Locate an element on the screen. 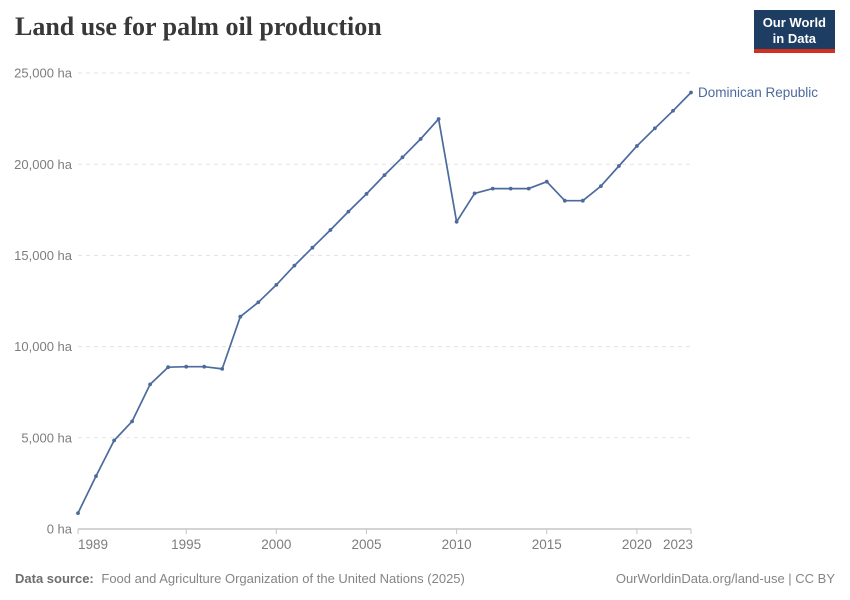 Image resolution: width=850 pixels, height=600 pixels. x-tick-label: 2023 is located at coordinates (678, 544).